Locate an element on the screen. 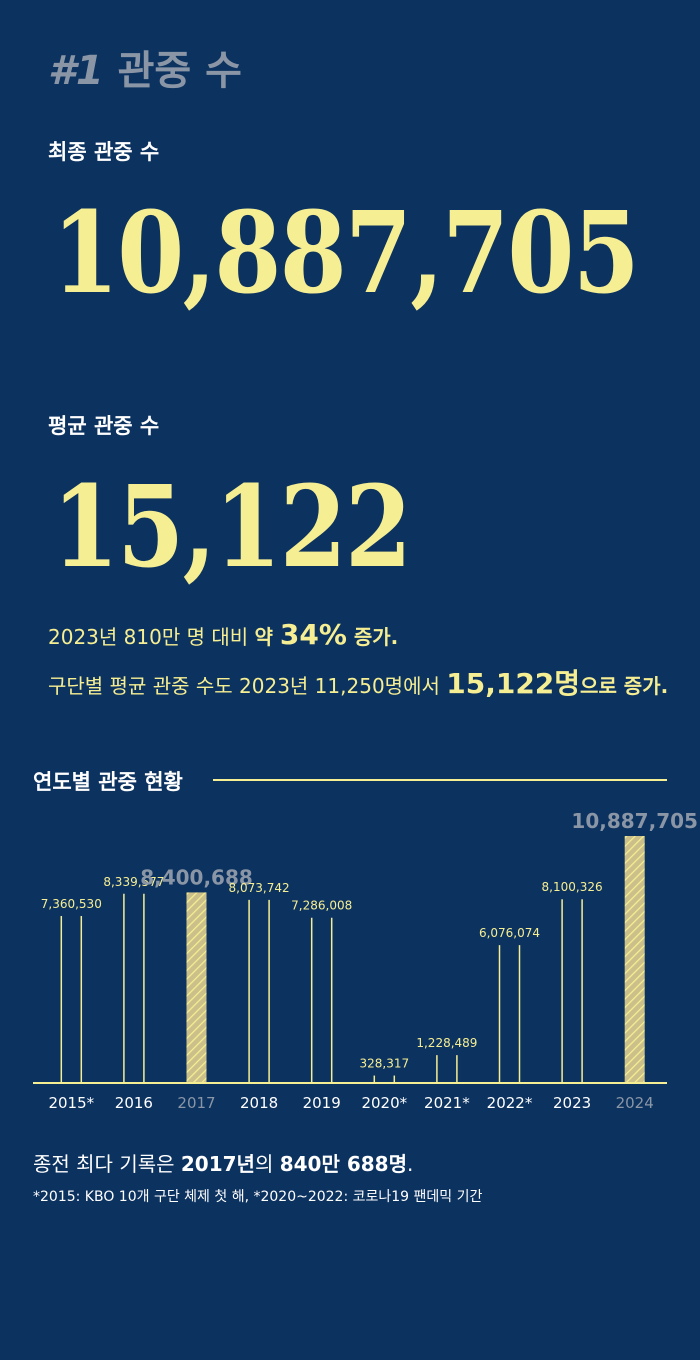  tick-label-2016: 2016 is located at coordinates (134, 1103).